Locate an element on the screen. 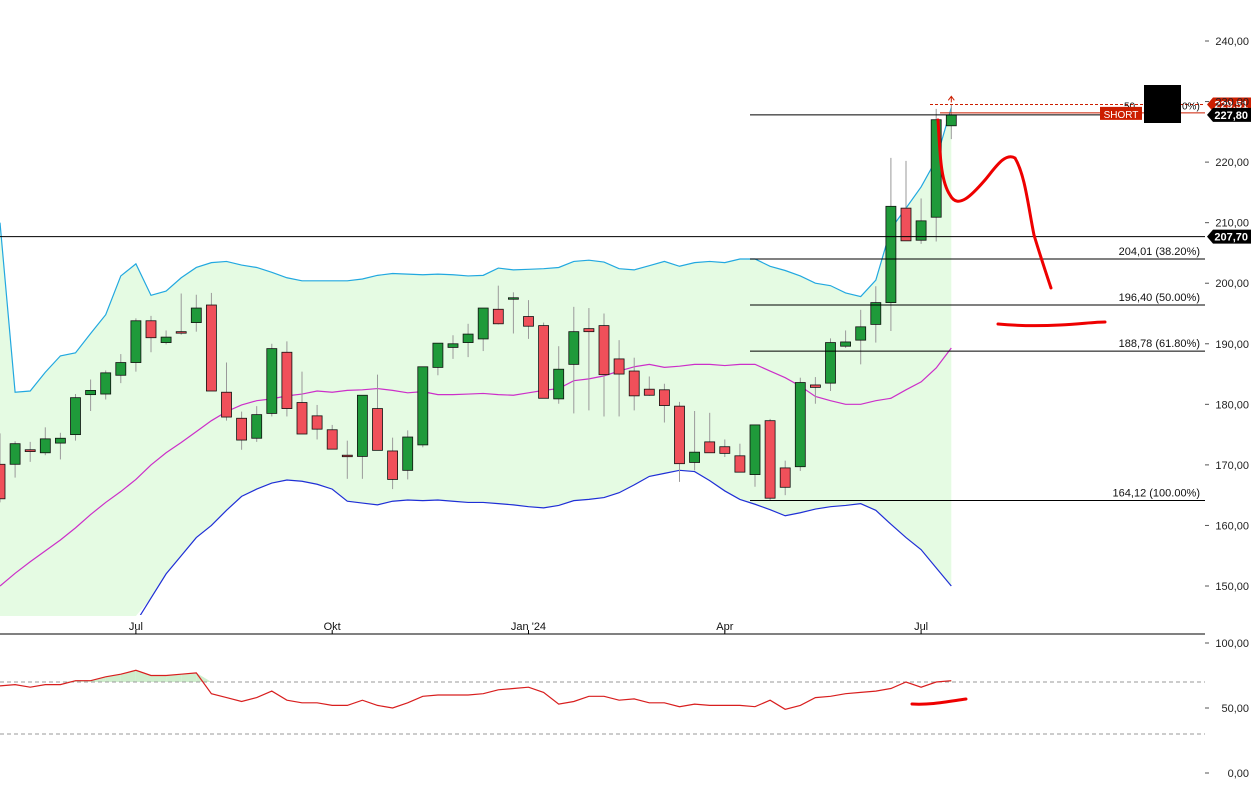 The width and height of the screenshot is (1253, 787). rsi-y-tick-label: 50,00 is located at coordinates (1235, 709).